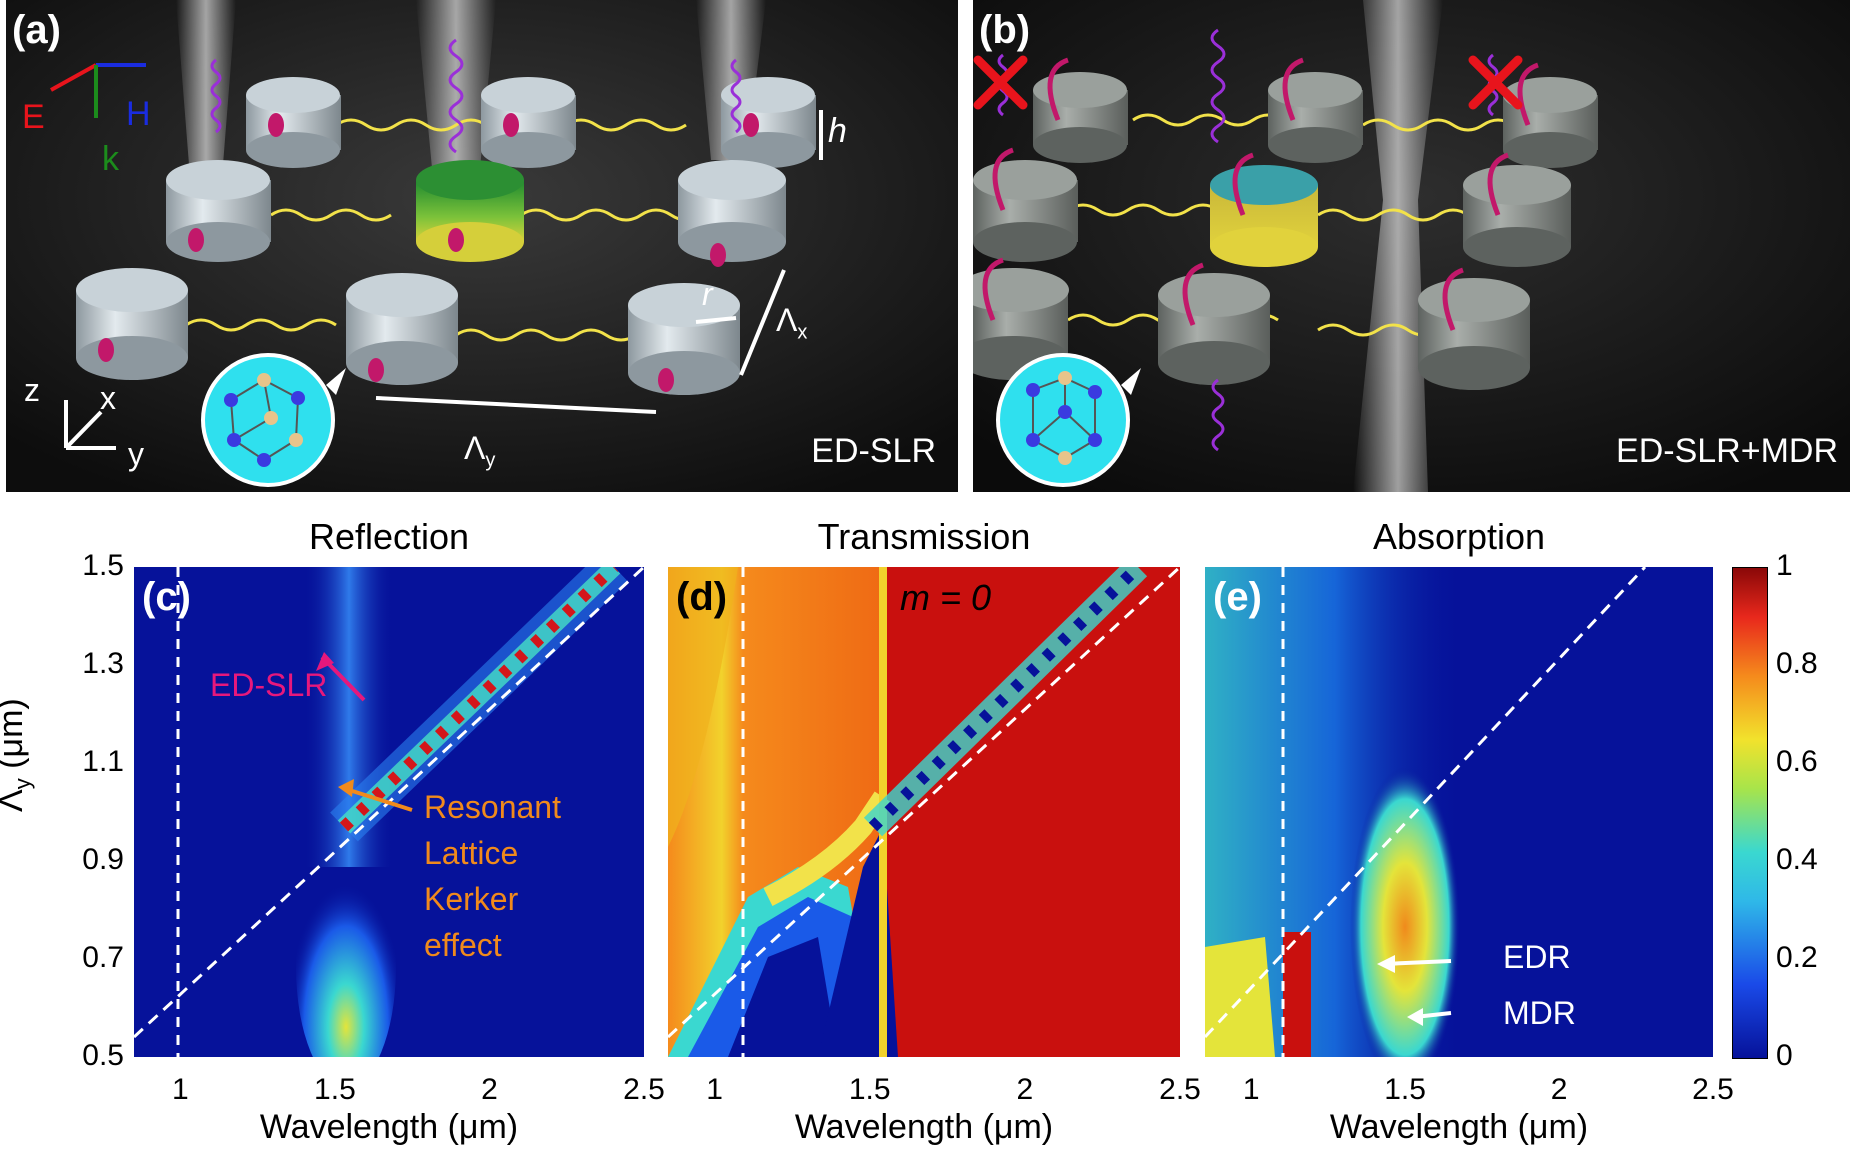 This screenshot has width=1850, height=1154. What do you see at coordinates (389, 1127) in the screenshot?
I see `x-axis-title-c: Wavelength (μm)` at bounding box center [389, 1127].